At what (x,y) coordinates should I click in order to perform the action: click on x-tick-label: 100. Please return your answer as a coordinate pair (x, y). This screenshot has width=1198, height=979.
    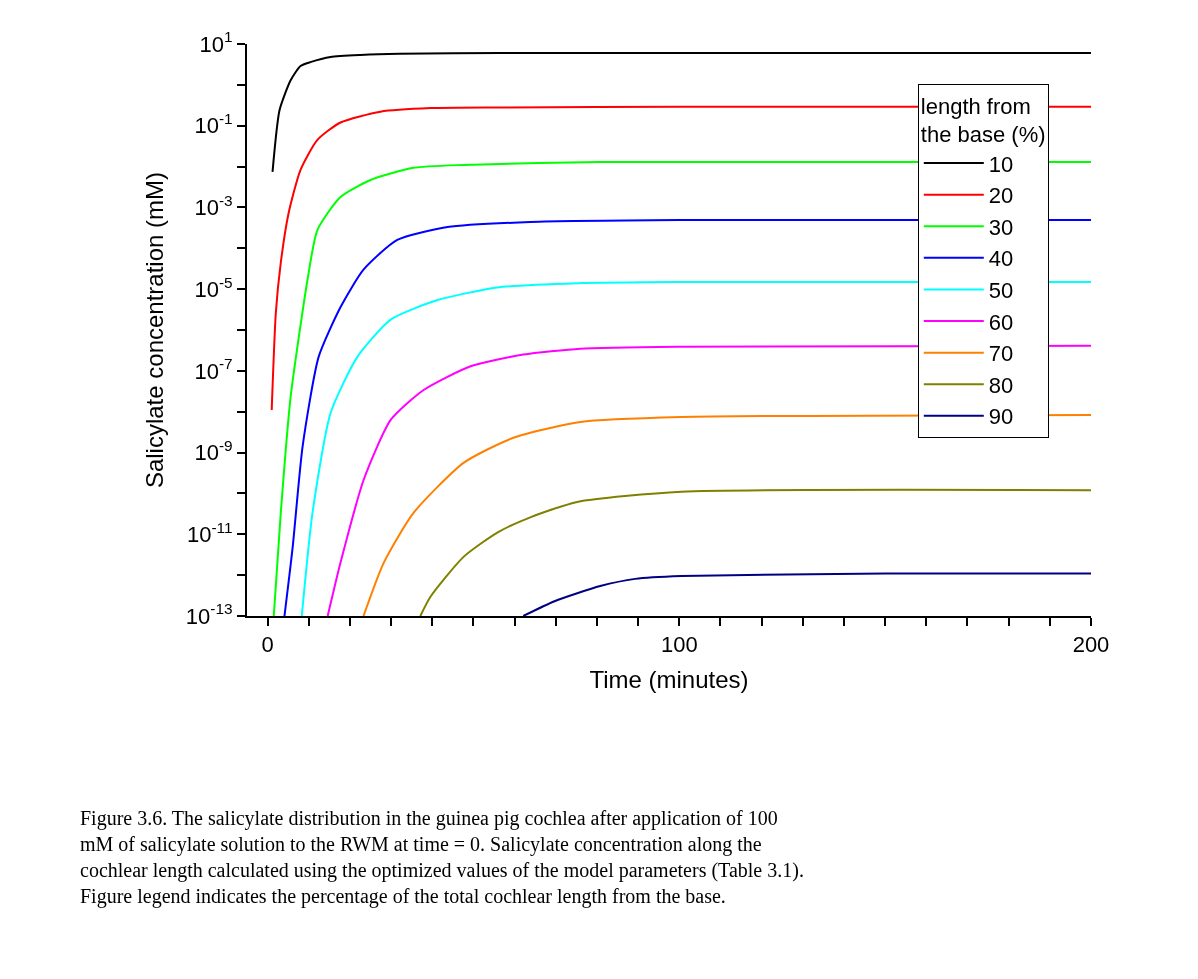
    Looking at the image, I should click on (679, 645).